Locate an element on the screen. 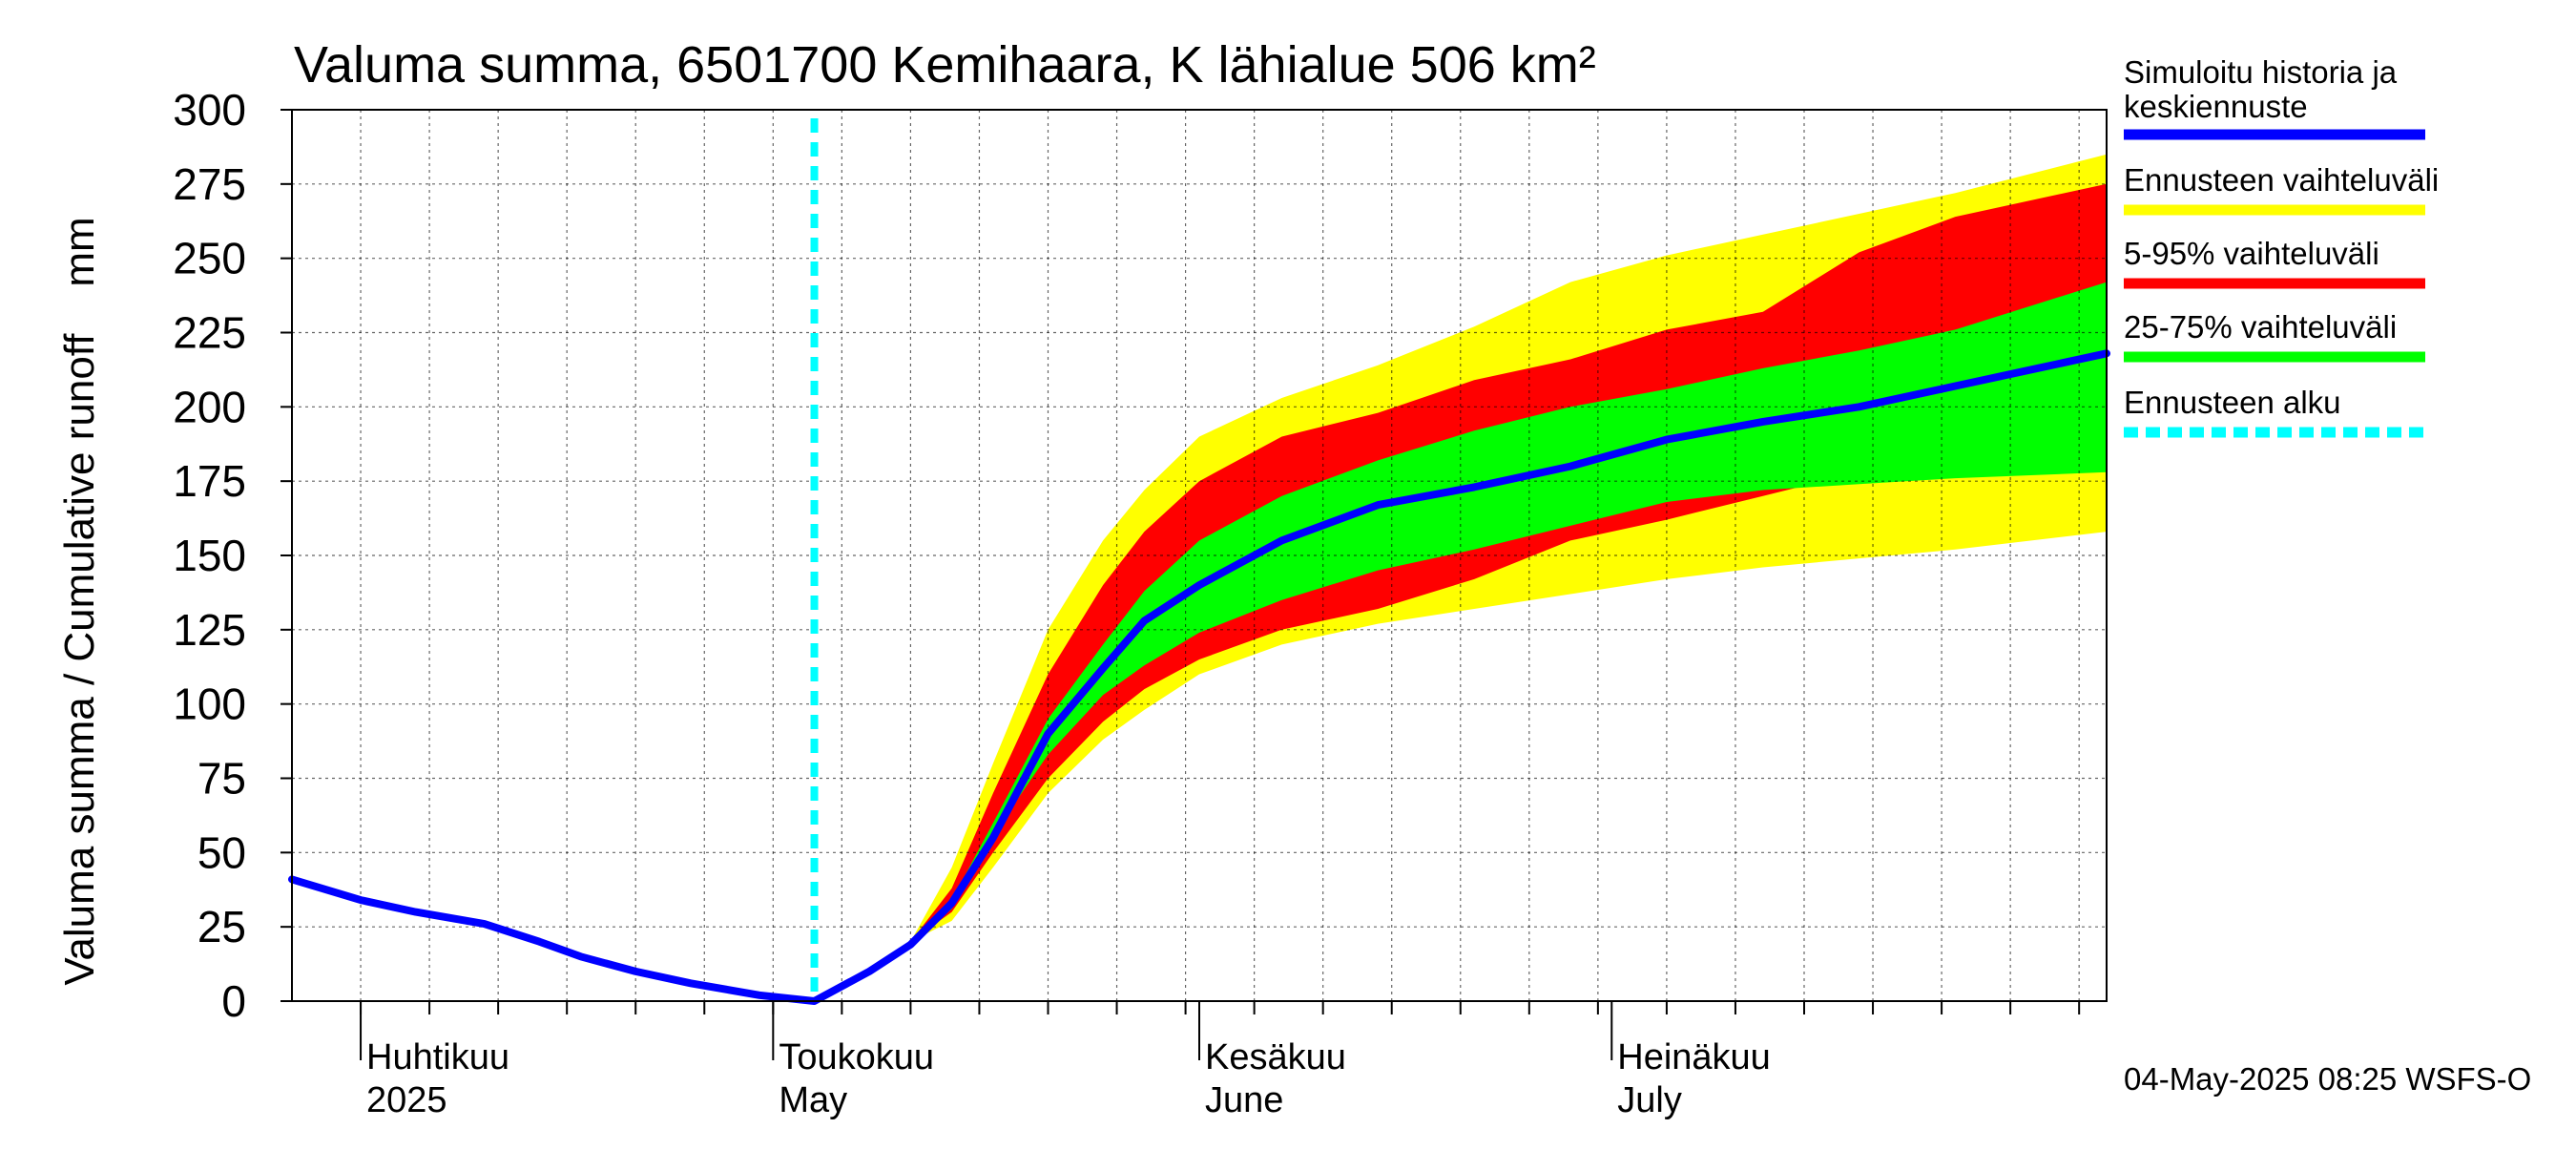 This screenshot has height=1150, width=2576. legend-label-1-line2: keskiennuste is located at coordinates (2216, 106).